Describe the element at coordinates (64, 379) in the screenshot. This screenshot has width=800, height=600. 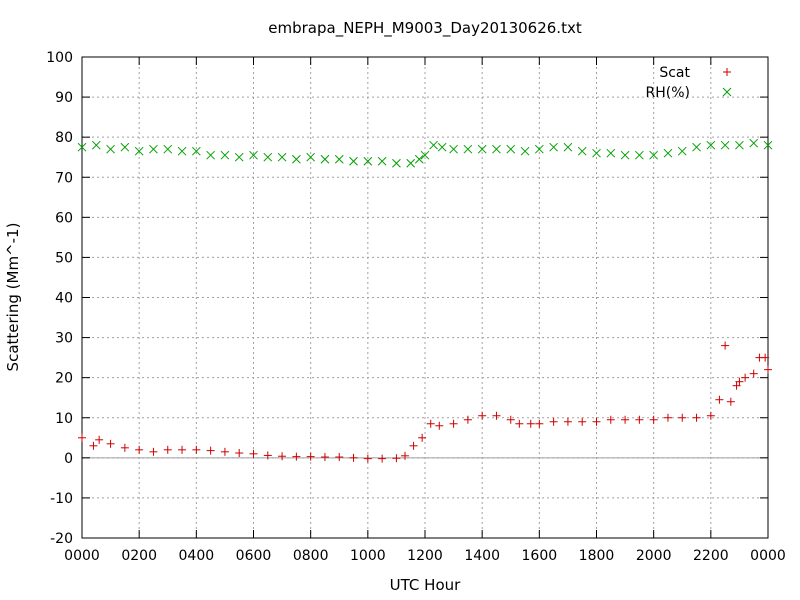
I see `y-tick-label: 20` at that location.